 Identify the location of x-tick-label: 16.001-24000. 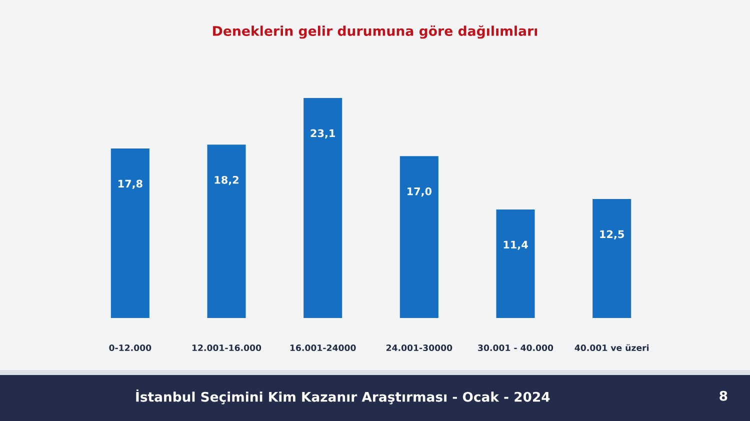
(323, 348).